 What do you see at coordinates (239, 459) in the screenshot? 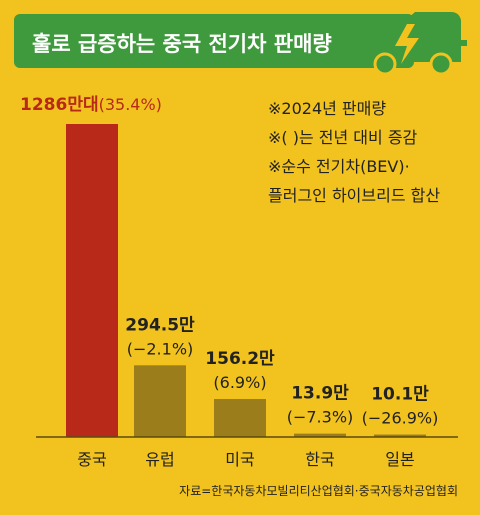
I see `category-label: 미국` at bounding box center [239, 459].